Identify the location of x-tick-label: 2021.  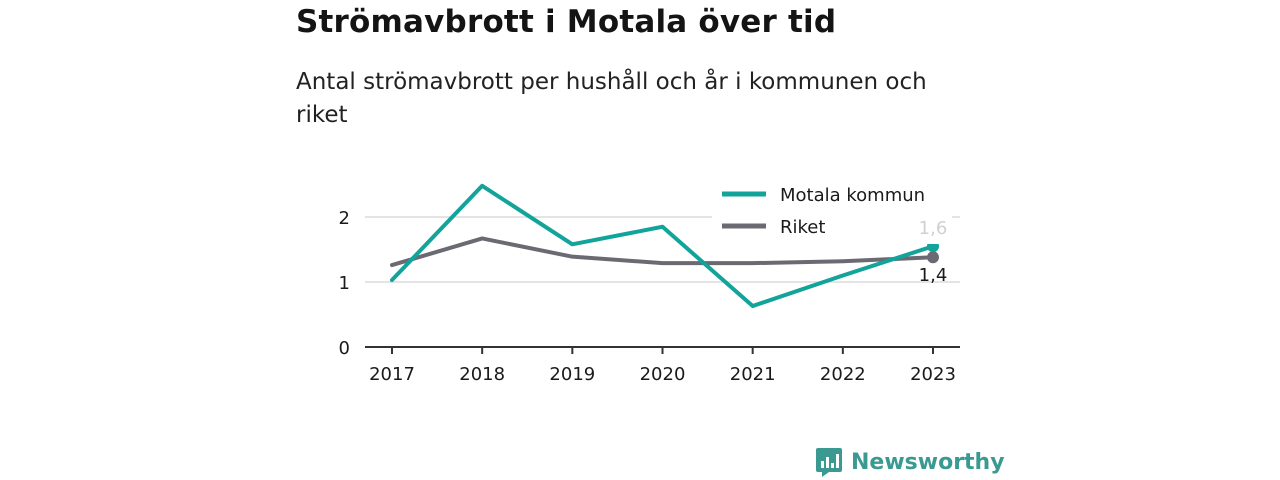
(753, 374).